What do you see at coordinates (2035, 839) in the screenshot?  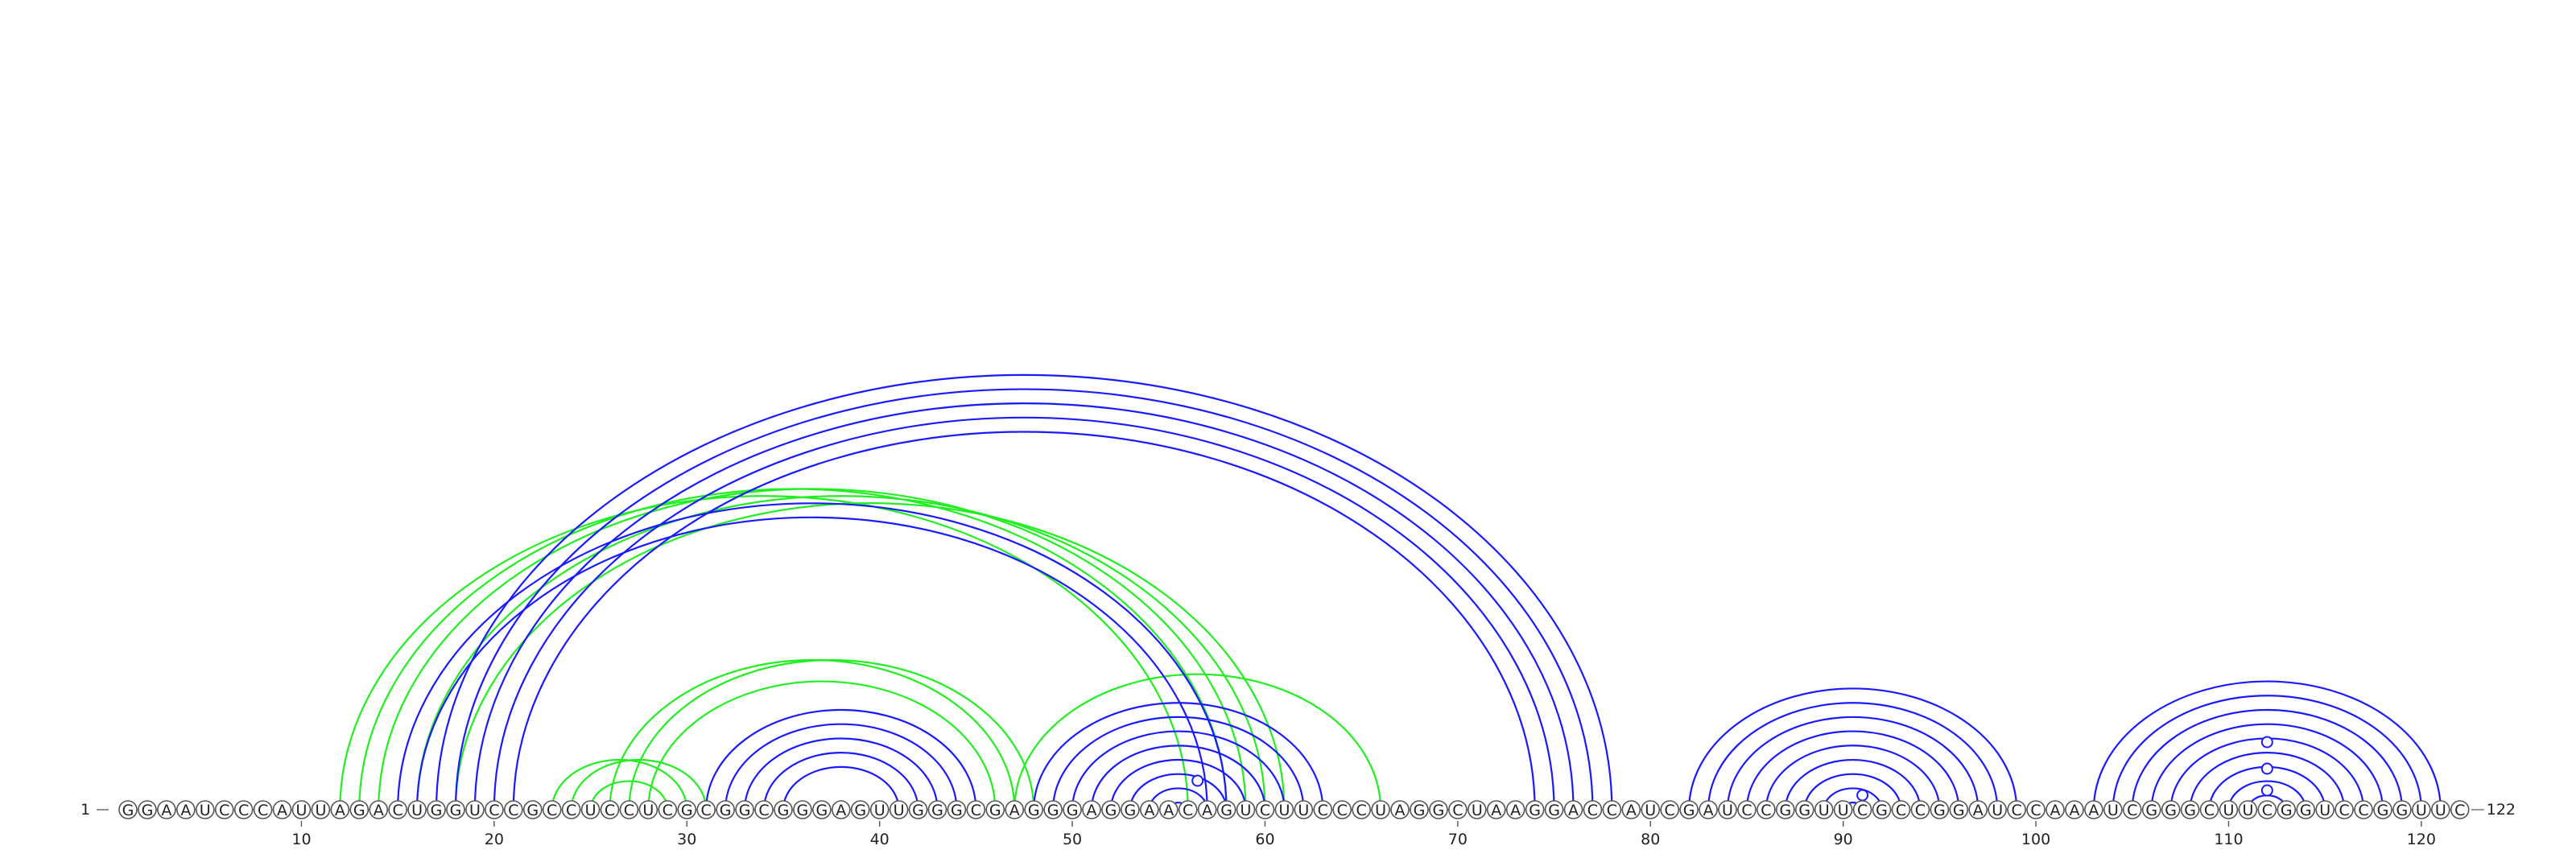 I see `tick-label: 100` at bounding box center [2035, 839].